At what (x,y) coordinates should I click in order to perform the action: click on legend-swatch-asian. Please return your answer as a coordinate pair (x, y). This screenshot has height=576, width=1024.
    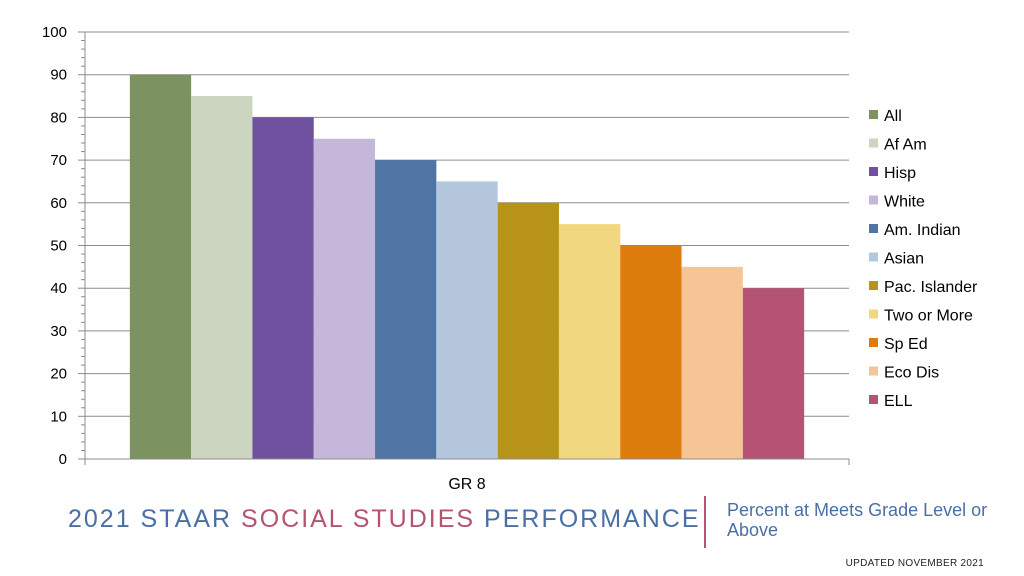
    Looking at the image, I should click on (873, 257).